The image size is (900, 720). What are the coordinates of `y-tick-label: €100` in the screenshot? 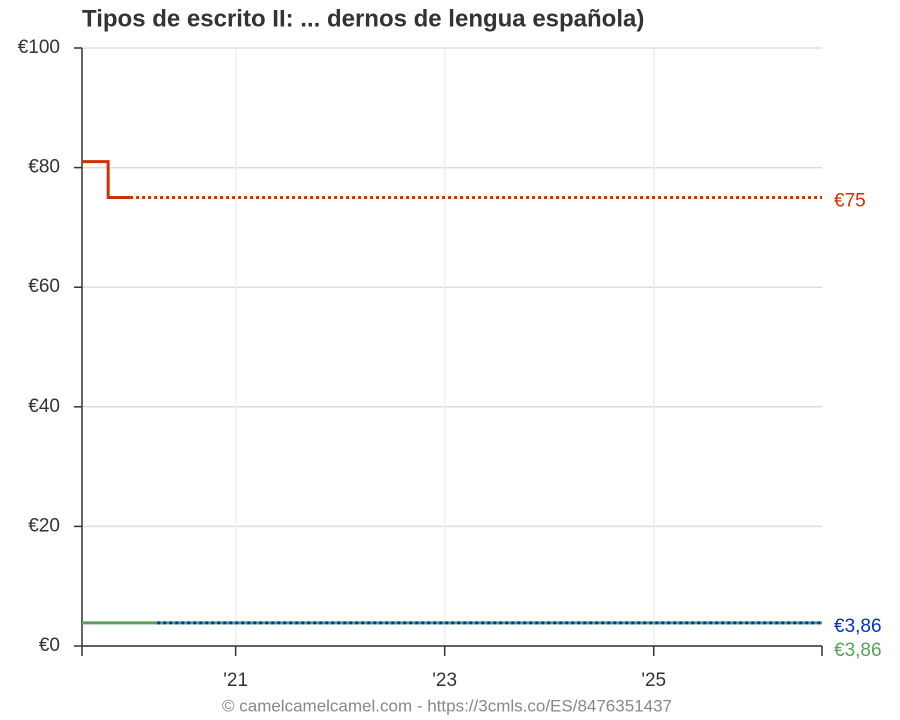 It's located at (39, 47).